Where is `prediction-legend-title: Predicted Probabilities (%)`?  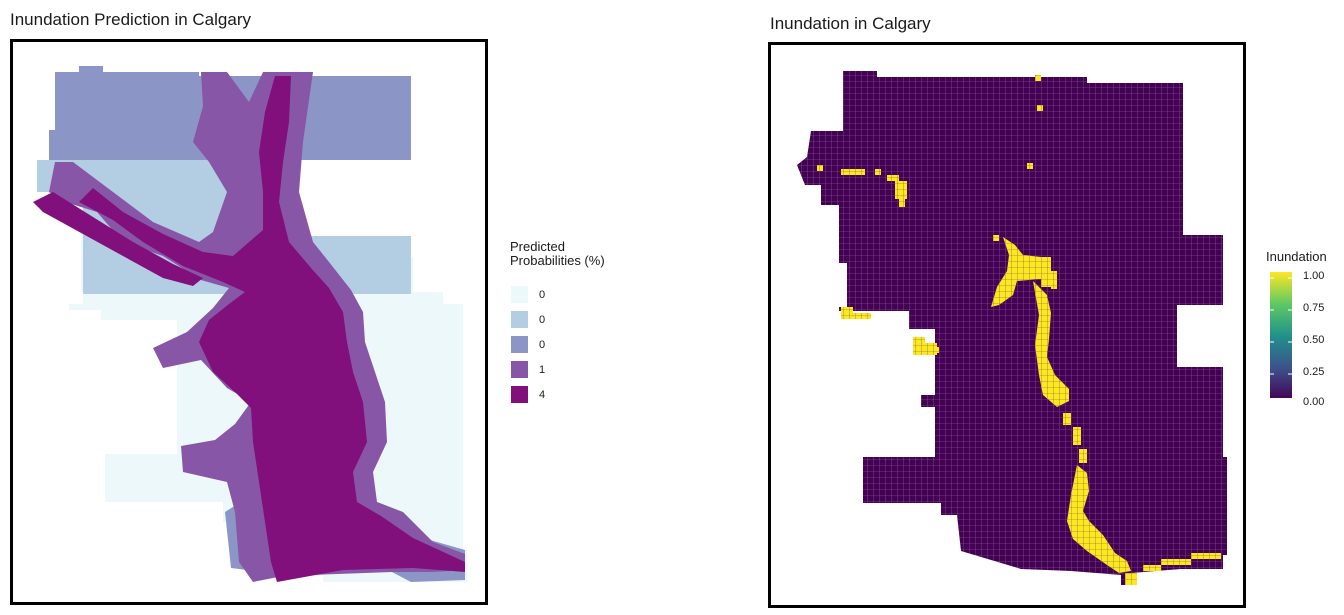
prediction-legend-title: Predicted Probabilities (%) is located at coordinates (557, 254).